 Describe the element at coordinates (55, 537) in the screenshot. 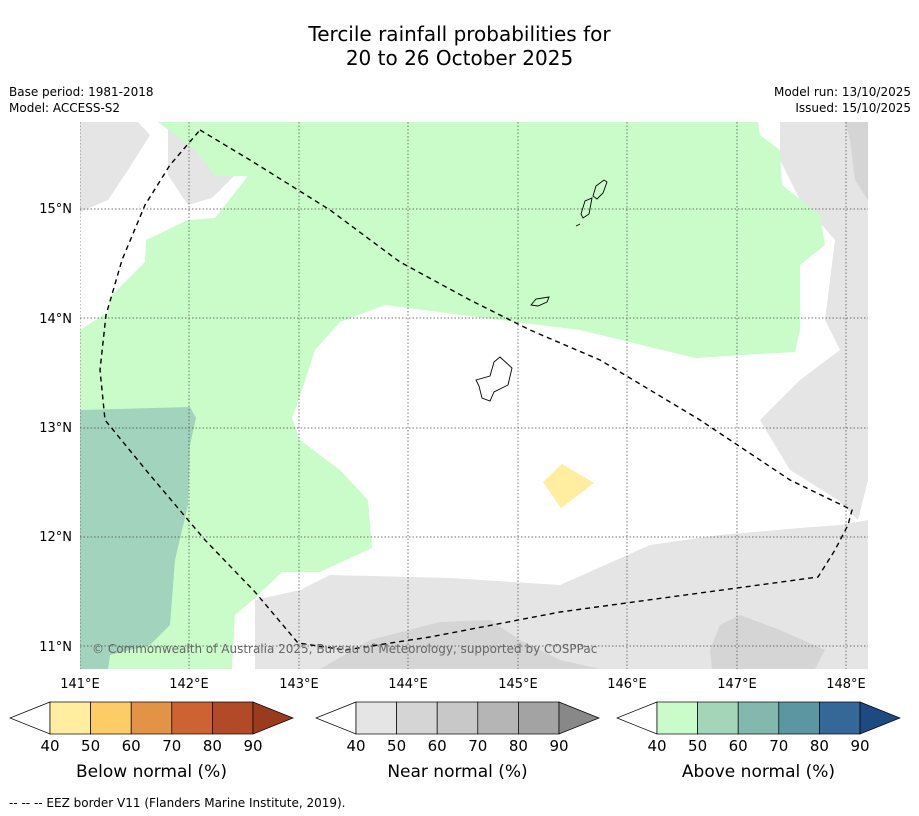

I see `lat-label: 12°N` at that location.